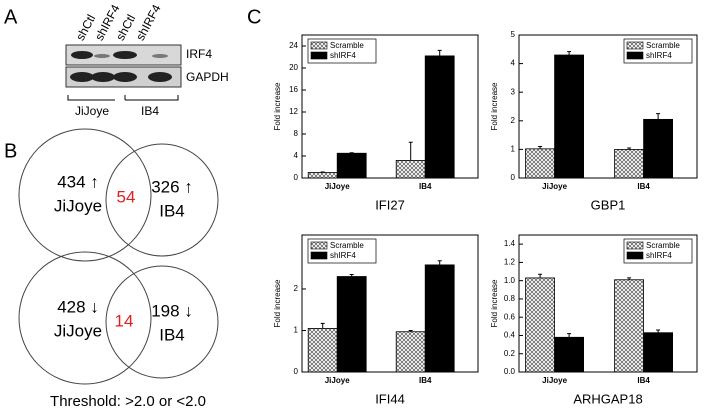 Image resolution: width=708 pixels, height=415 pixels. I want to click on y-tick-label: 1, so click(296, 330).